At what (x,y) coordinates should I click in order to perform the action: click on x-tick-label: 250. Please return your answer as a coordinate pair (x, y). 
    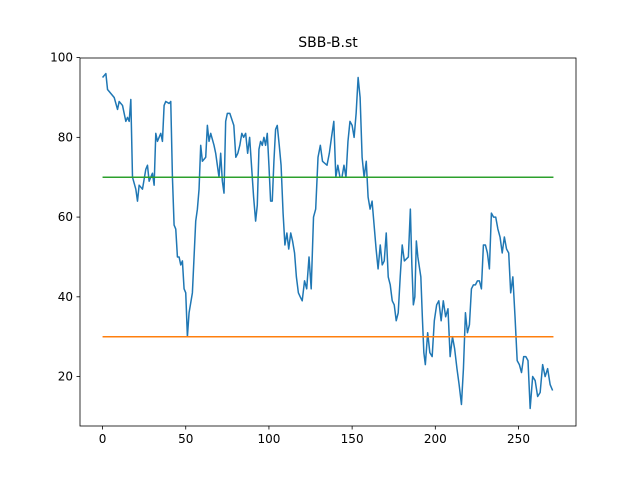
    Looking at the image, I should click on (518, 439).